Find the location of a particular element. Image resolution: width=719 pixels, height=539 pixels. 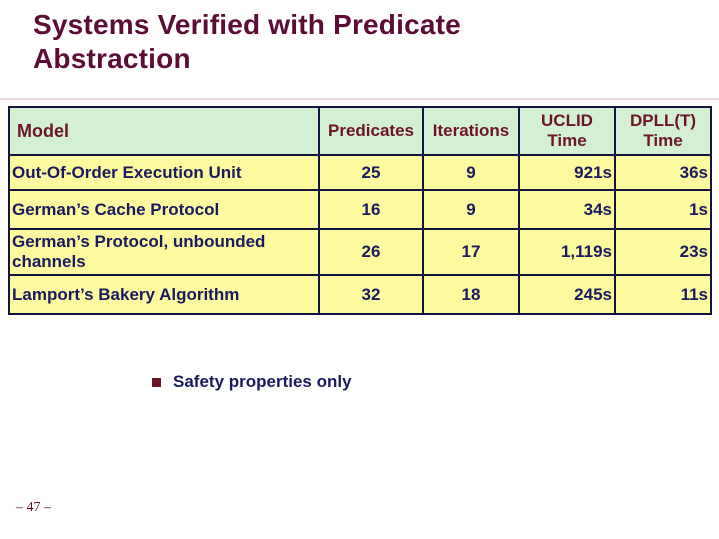

uclid-header-line-2: Time is located at coordinates (567, 140).